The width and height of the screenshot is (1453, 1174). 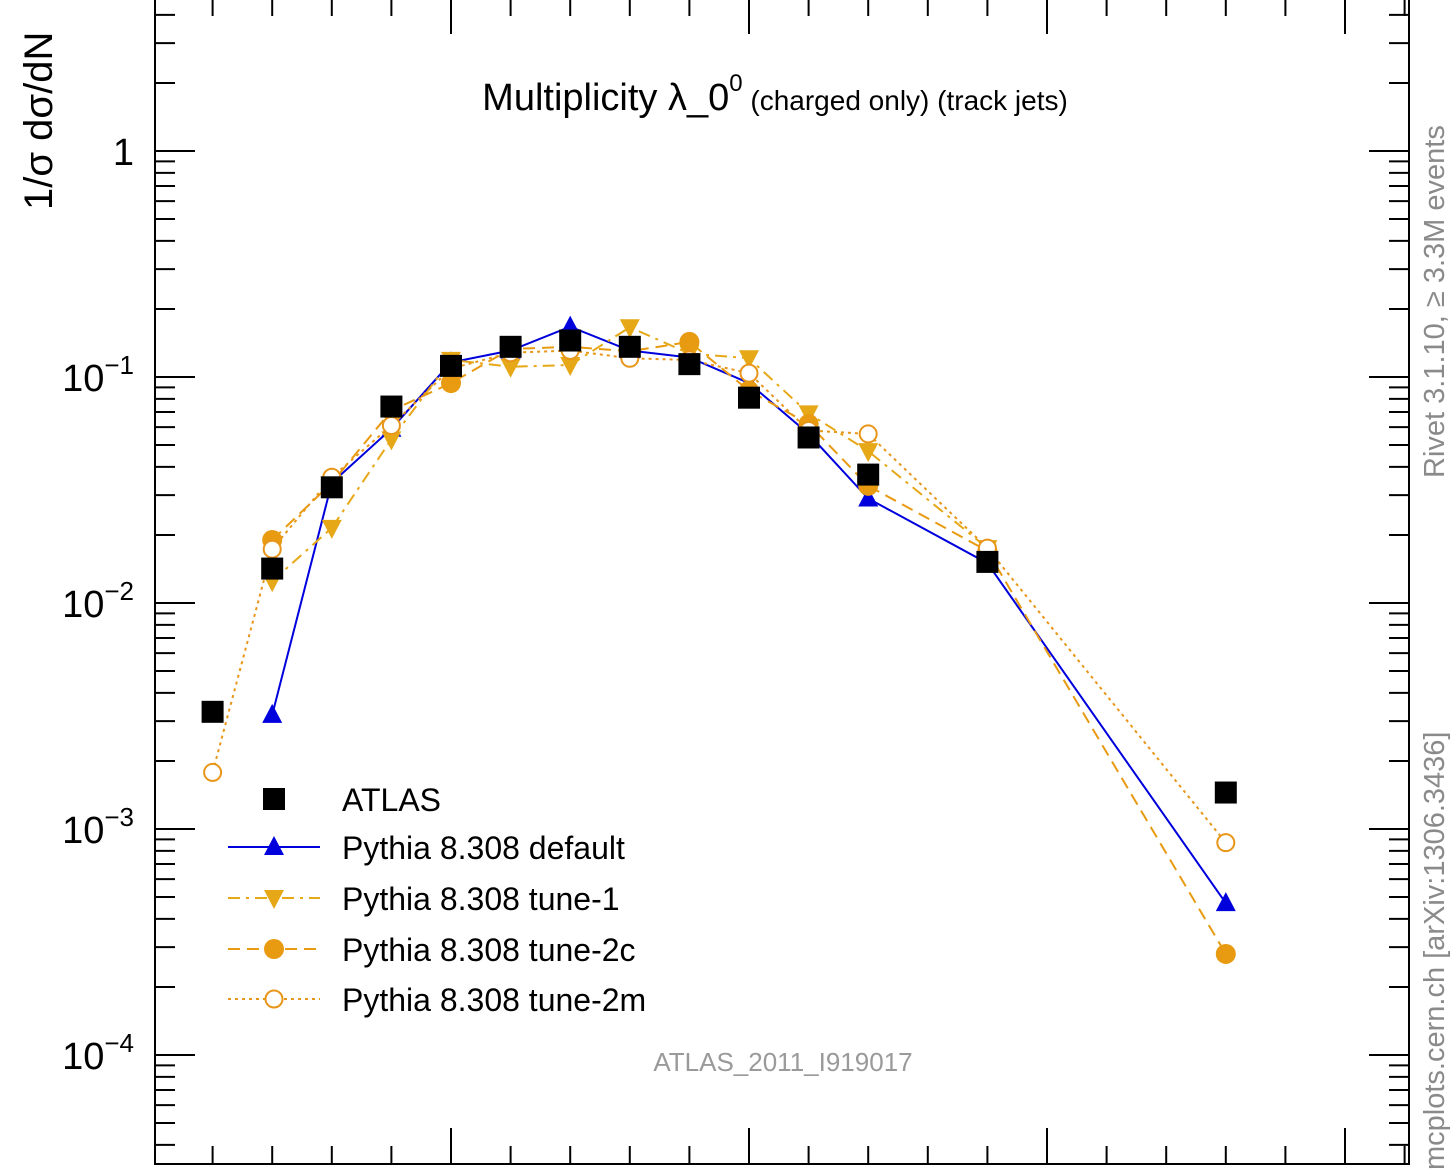 I want to click on legend-label: Pythia 8.308 tune-2c, so click(x=489, y=950).